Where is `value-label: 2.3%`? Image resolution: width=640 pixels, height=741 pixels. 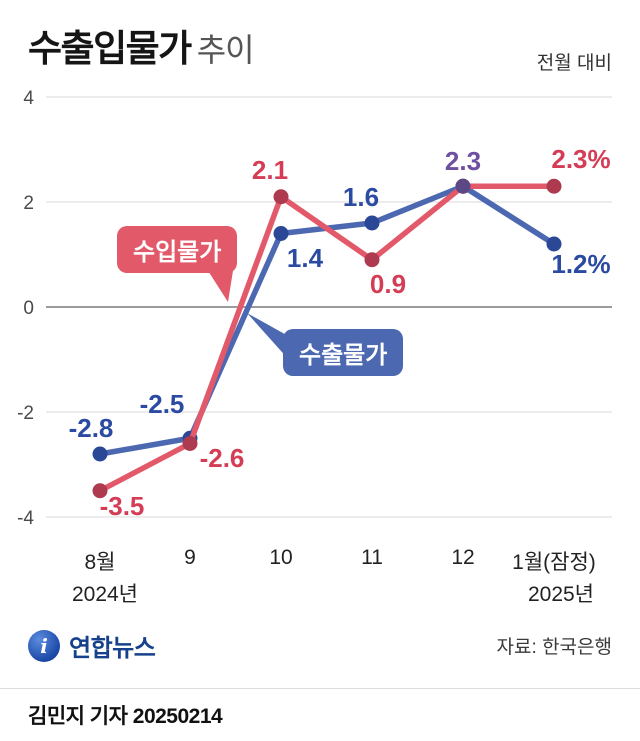
value-label: 2.3% is located at coordinates (580, 159).